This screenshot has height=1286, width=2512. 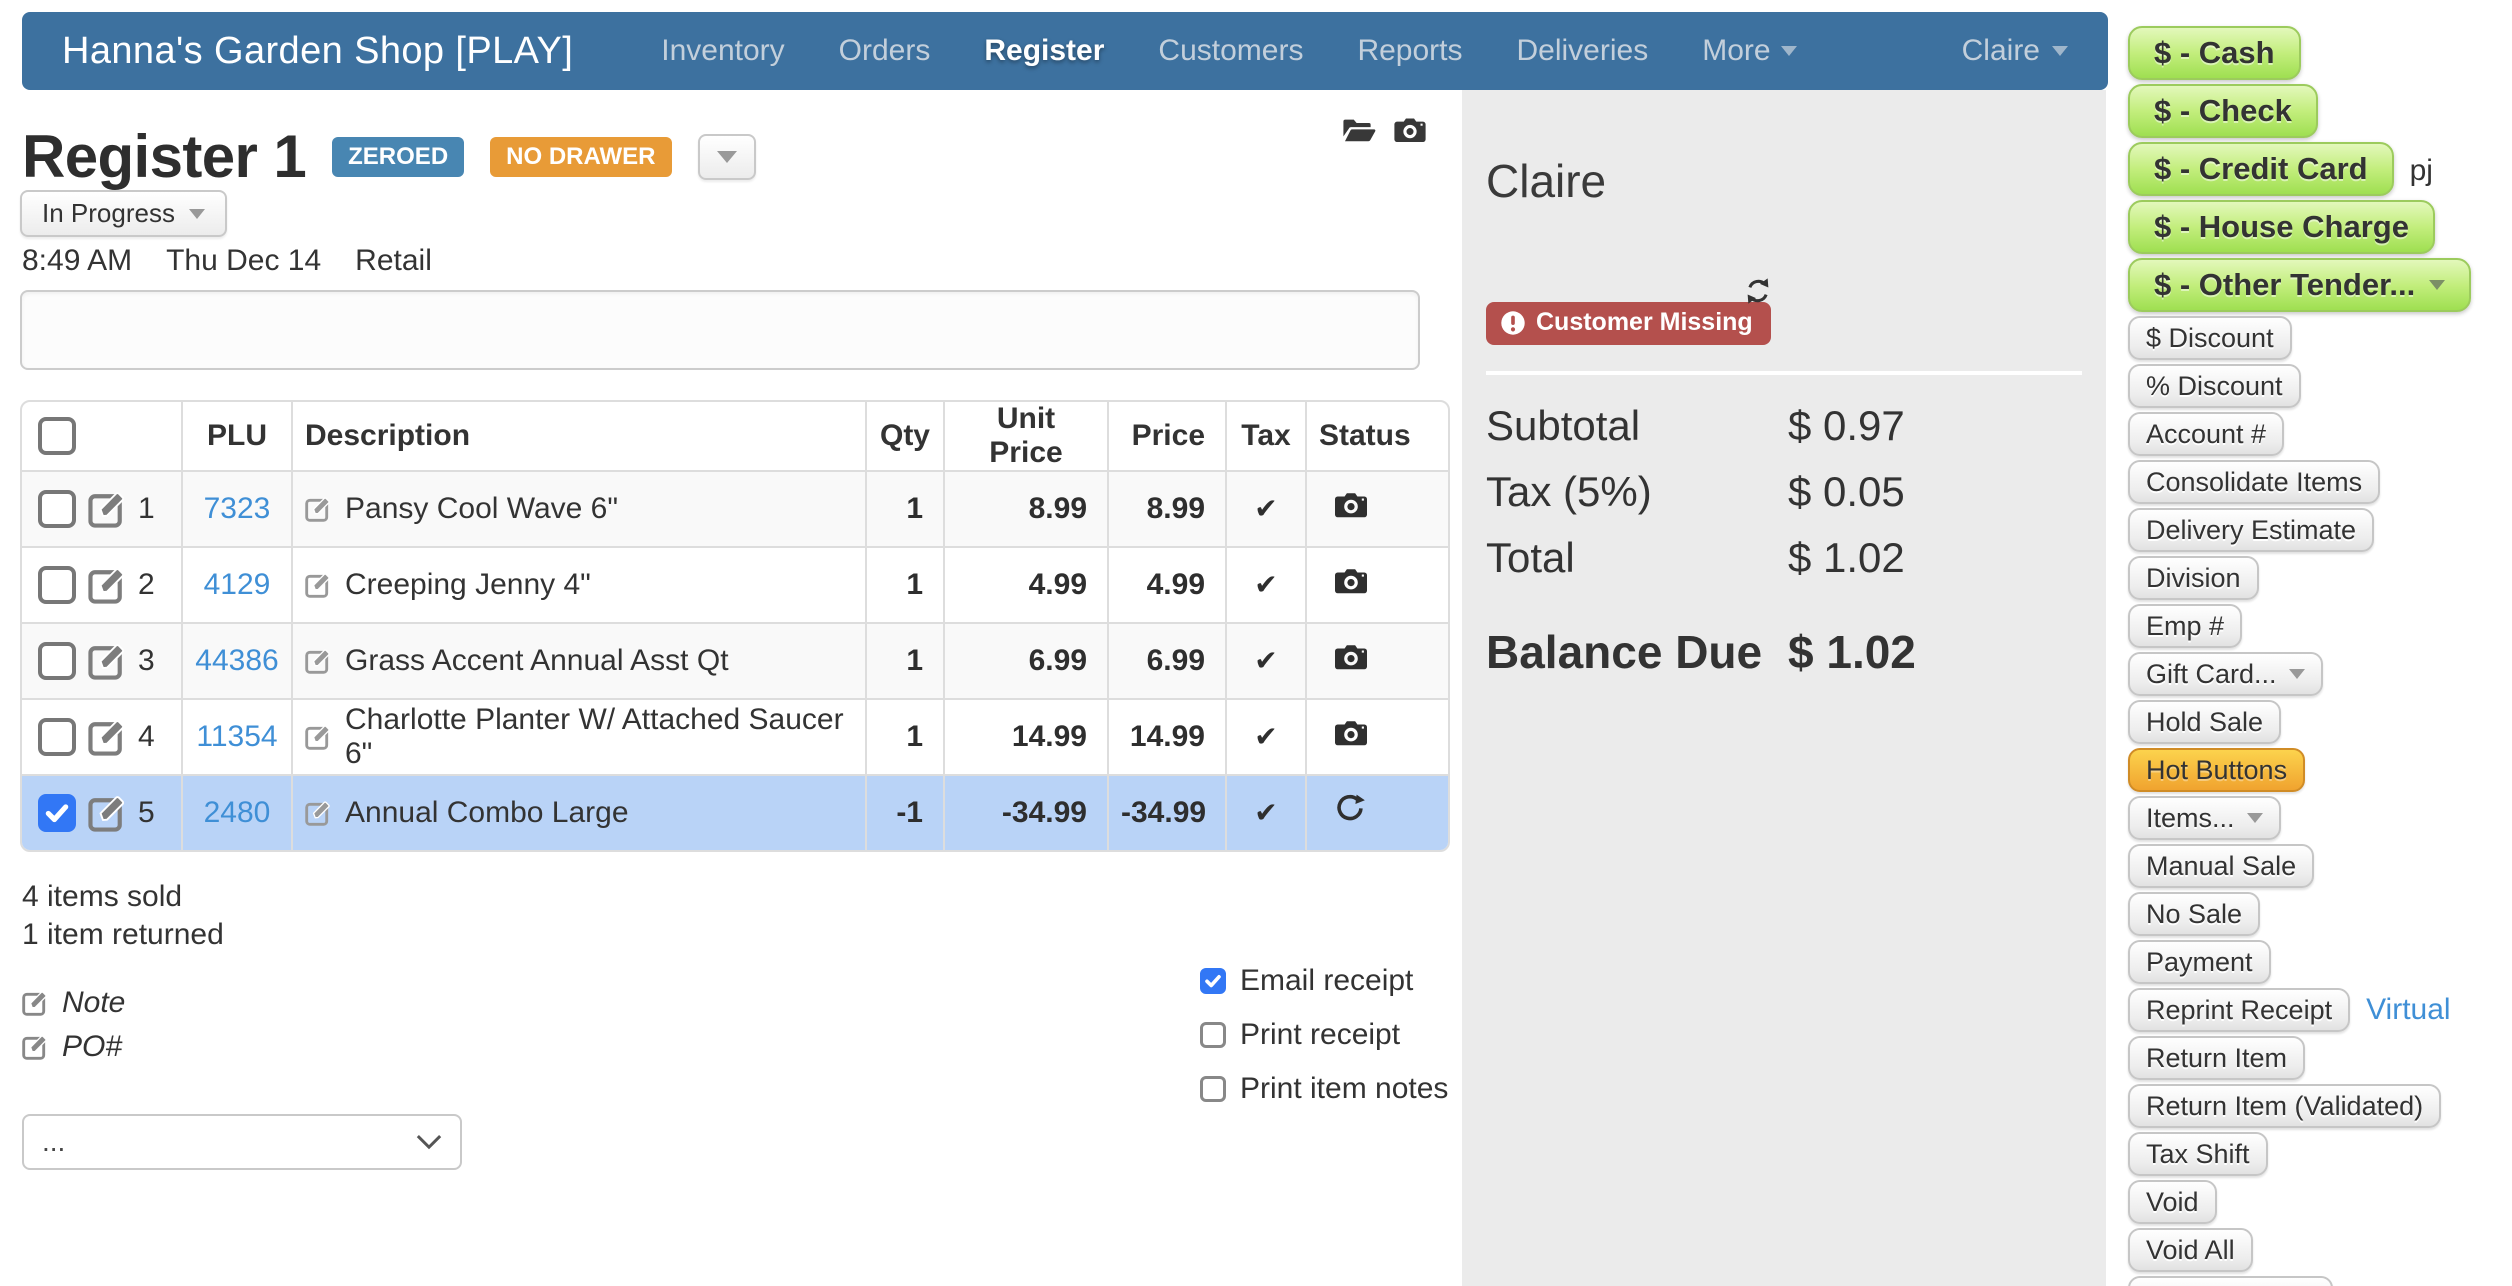 I want to click on action-button-label: No Sale, so click(x=2194, y=914).